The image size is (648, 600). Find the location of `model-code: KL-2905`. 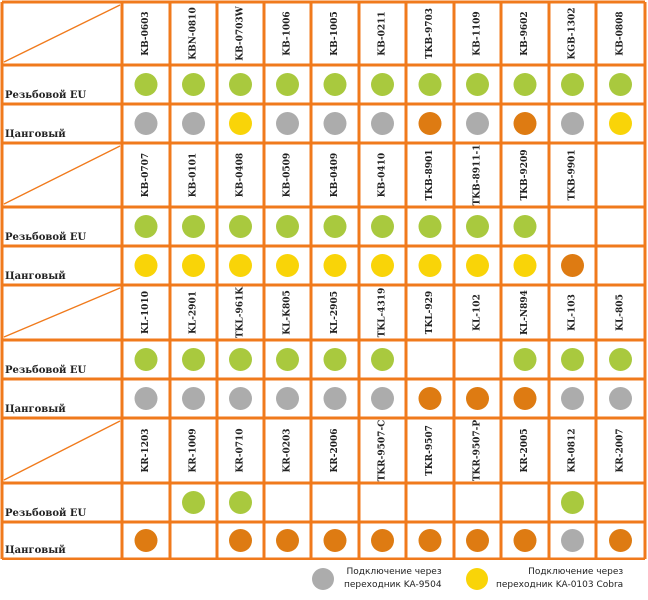

model-code: KL-2905 is located at coordinates (335, 312).